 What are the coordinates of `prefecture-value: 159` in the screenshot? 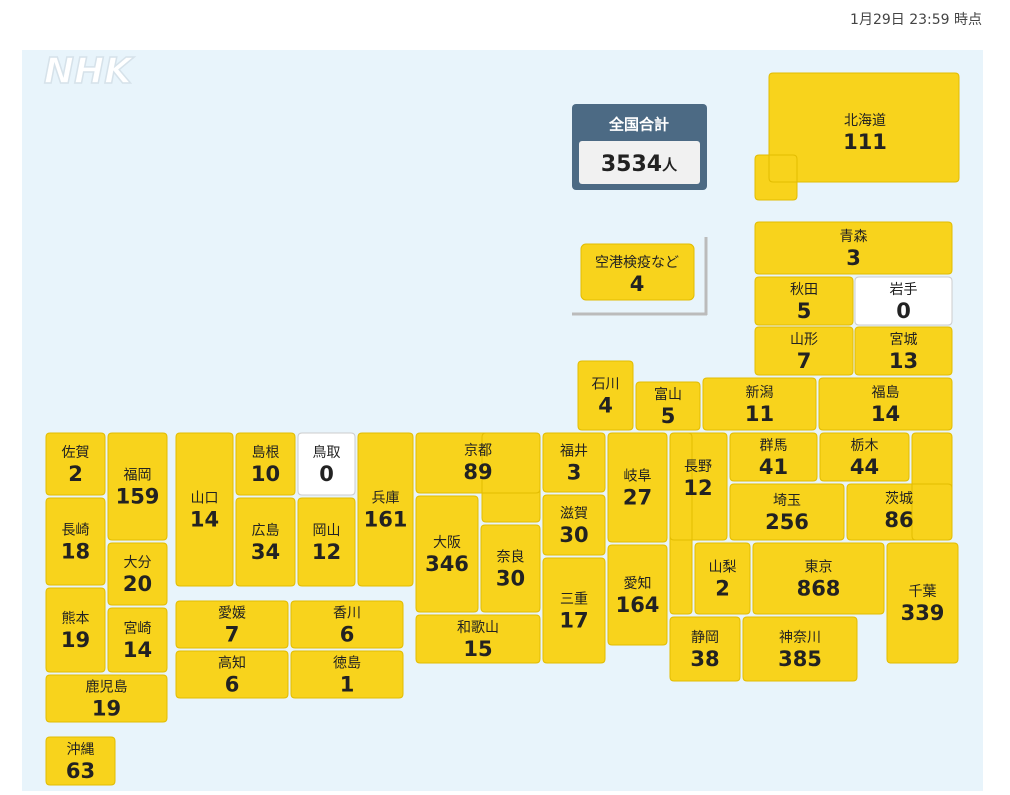 It's located at (138, 497).